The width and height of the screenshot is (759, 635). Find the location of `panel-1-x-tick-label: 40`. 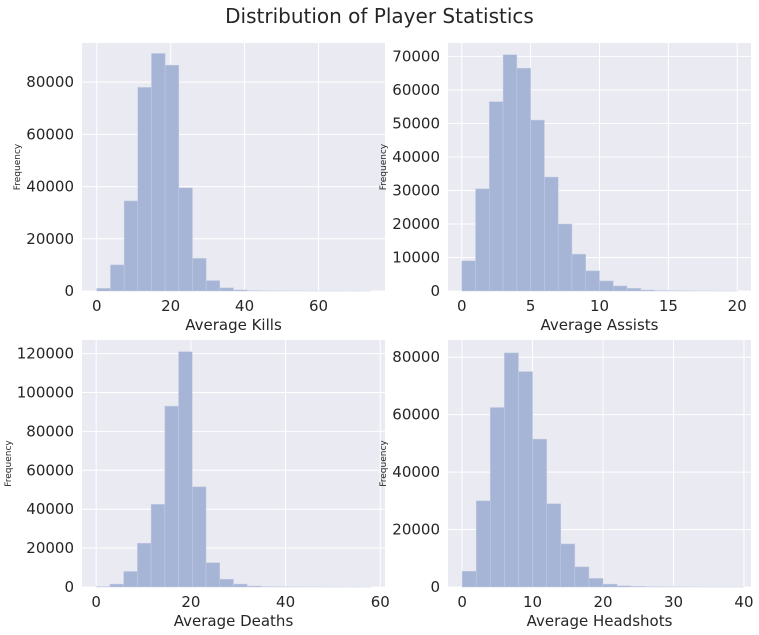

panel-1-x-tick-label: 40 is located at coordinates (244, 306).